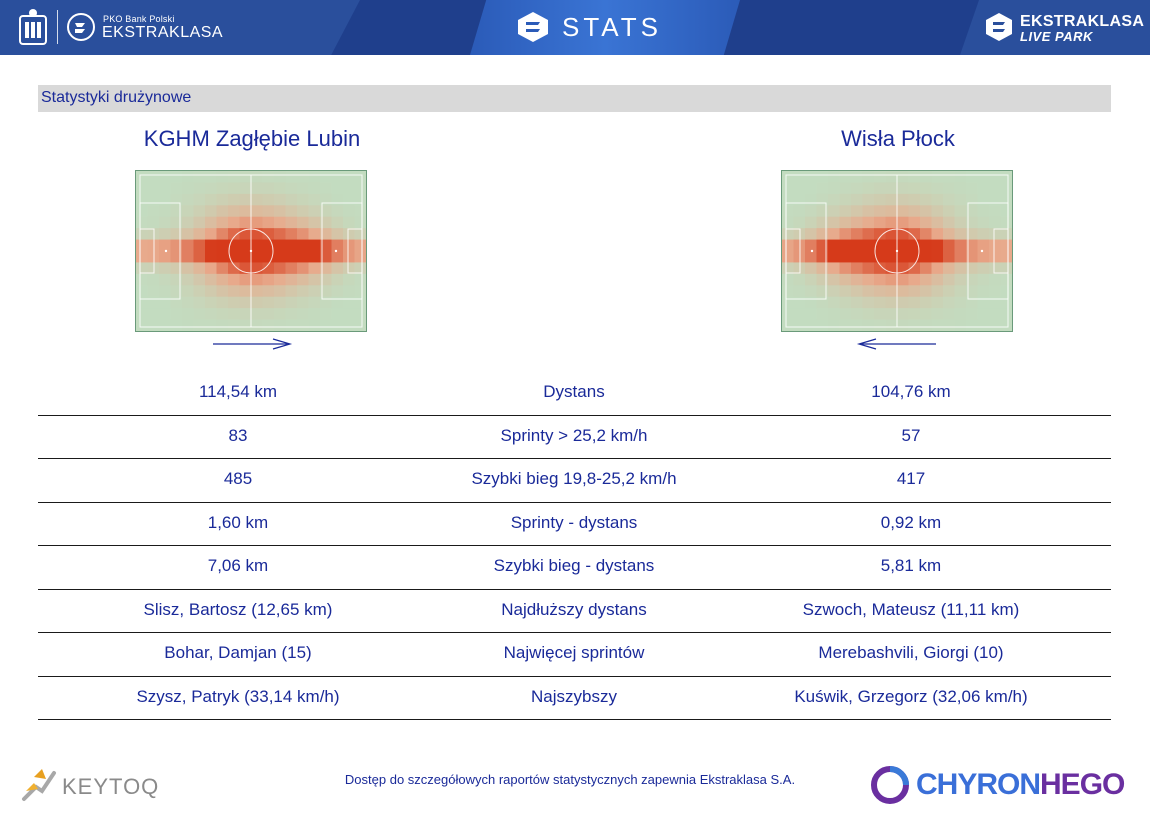 The image size is (1150, 813). What do you see at coordinates (911, 435) in the screenshot?
I see `away-value: 57` at bounding box center [911, 435].